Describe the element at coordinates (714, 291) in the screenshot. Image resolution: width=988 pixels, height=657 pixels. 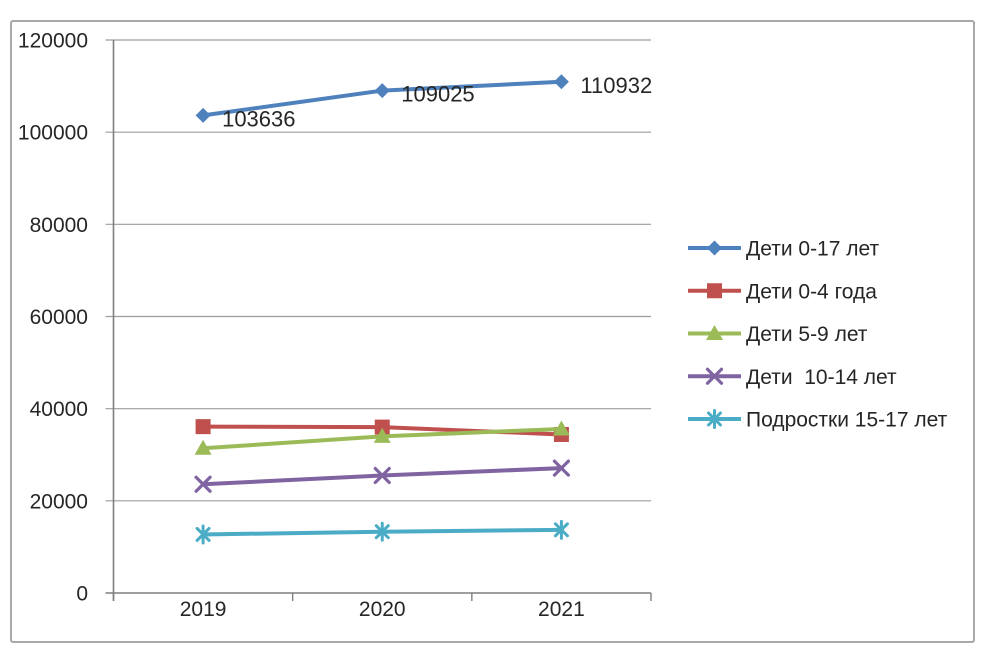
I see `legend-marker-square-icon` at that location.